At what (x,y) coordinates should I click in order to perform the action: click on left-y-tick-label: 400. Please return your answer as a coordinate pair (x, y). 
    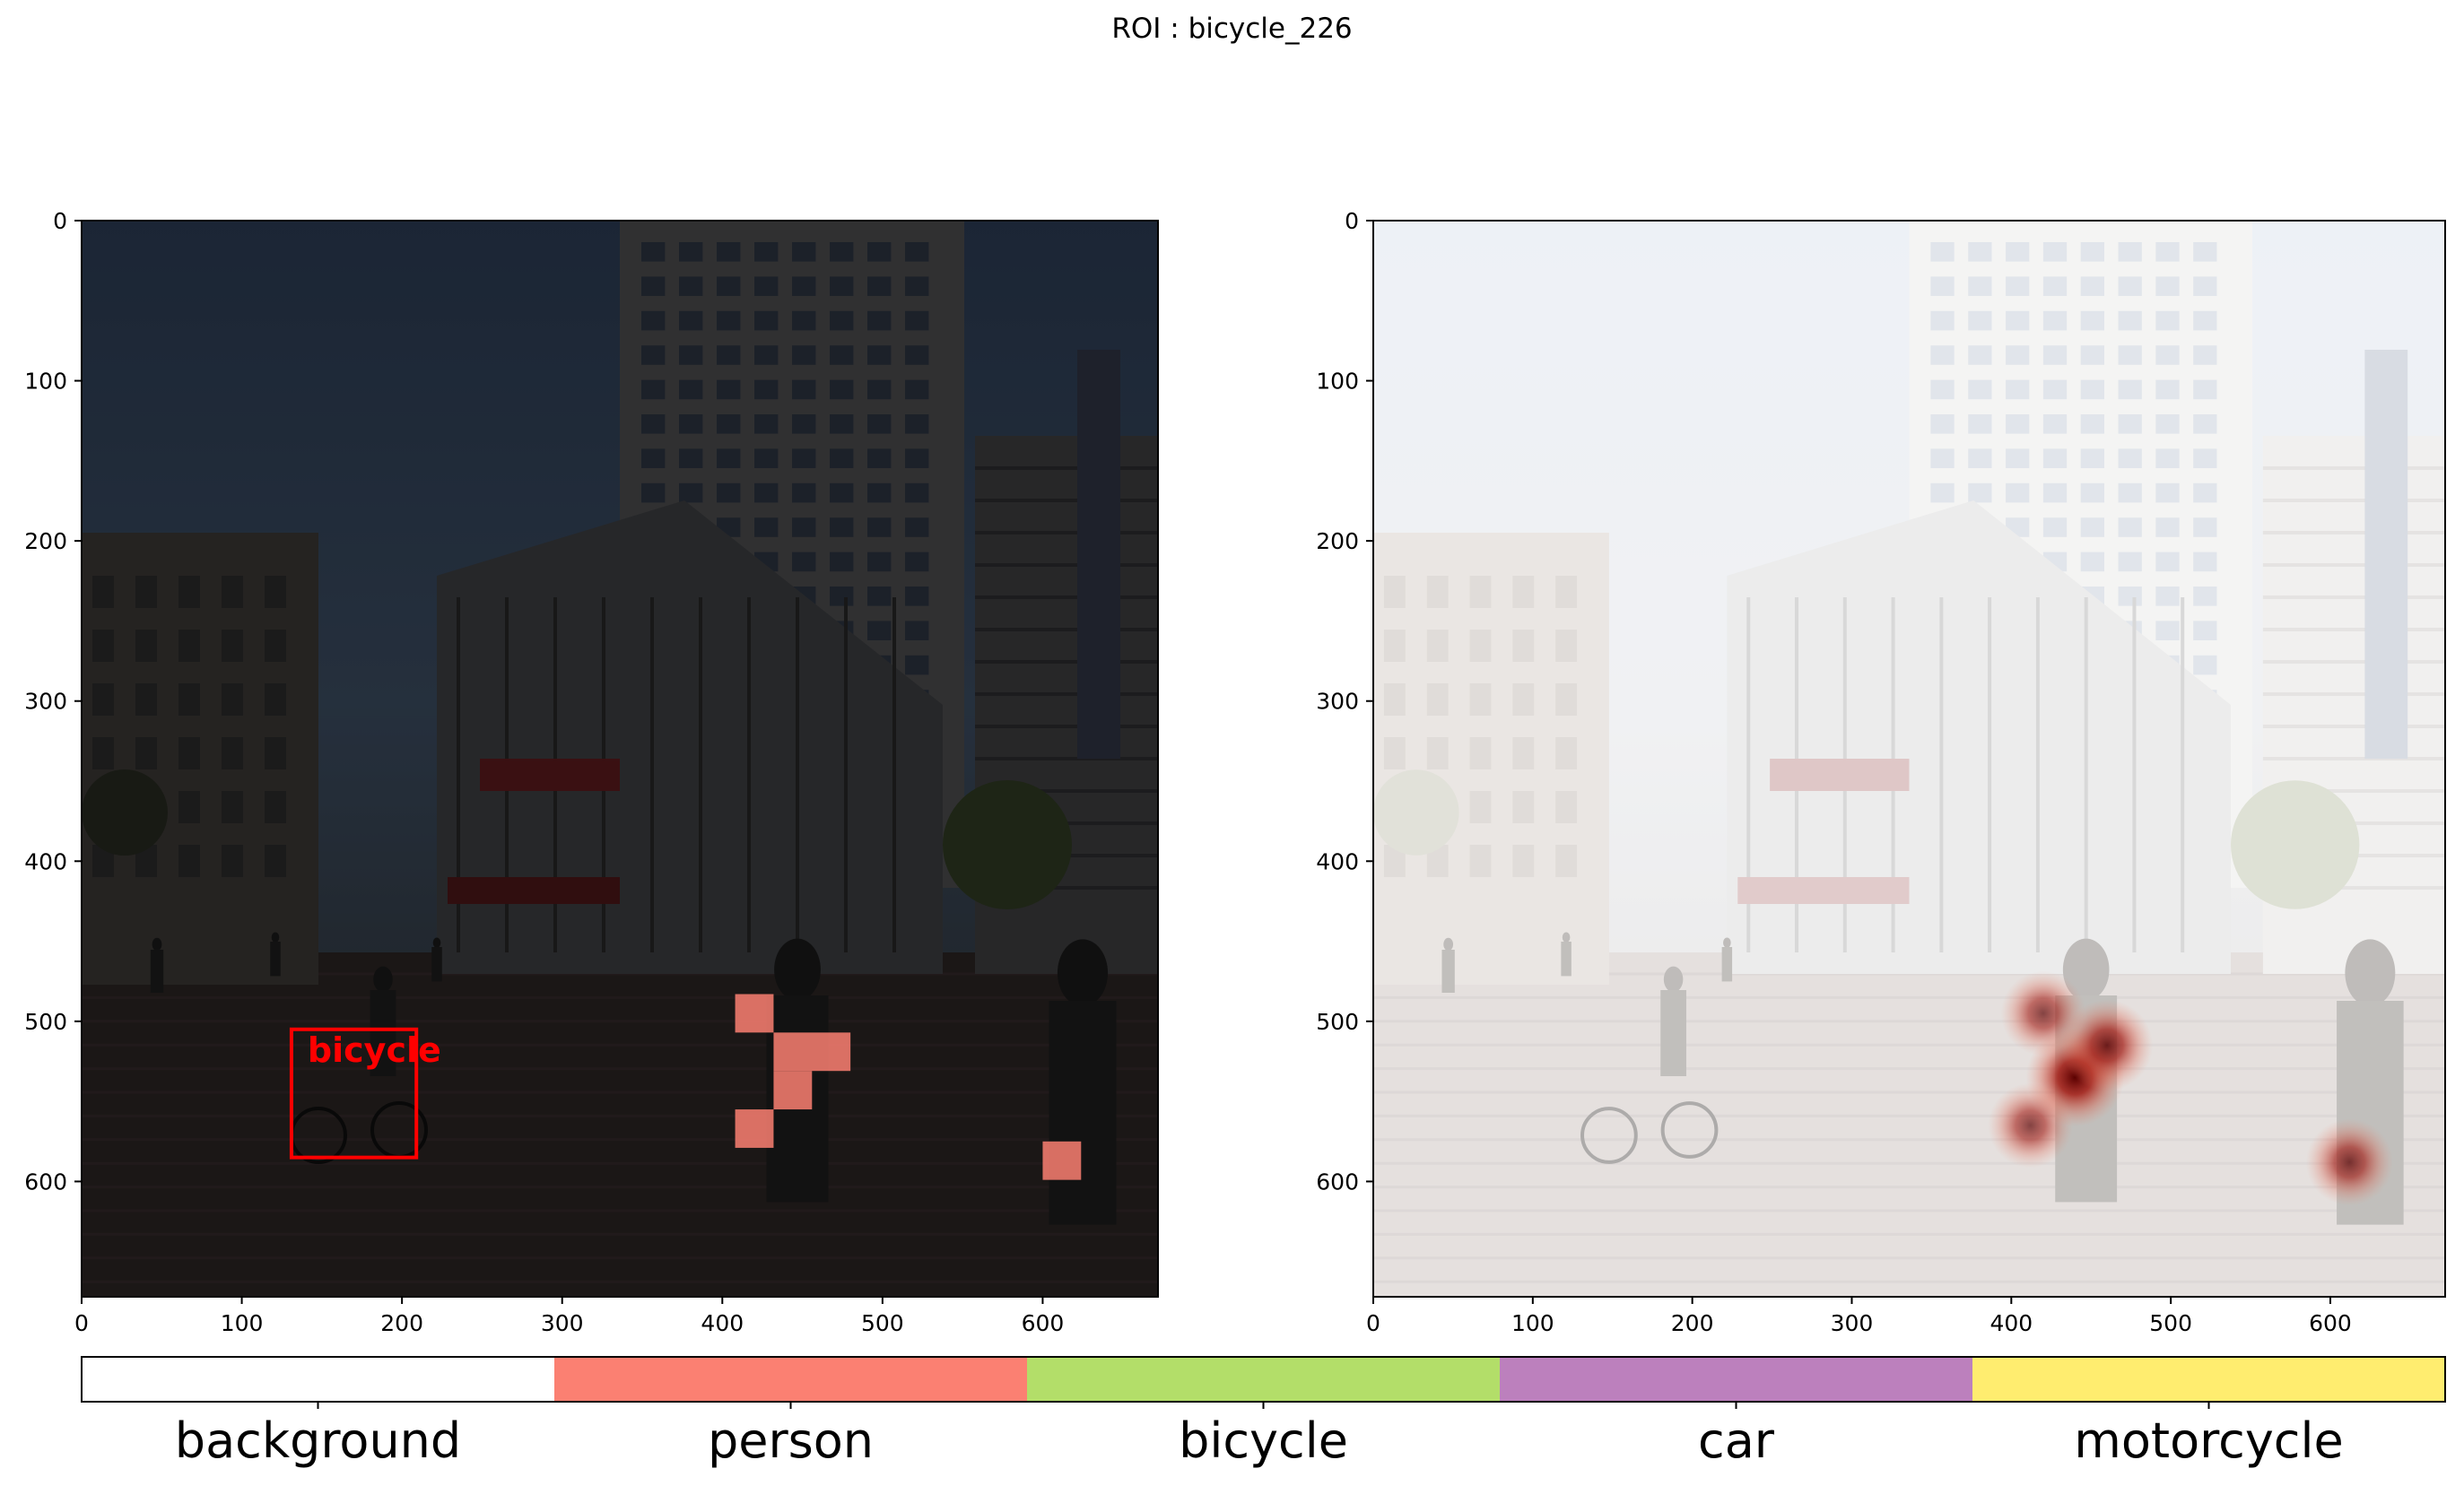
    Looking at the image, I should click on (45, 861).